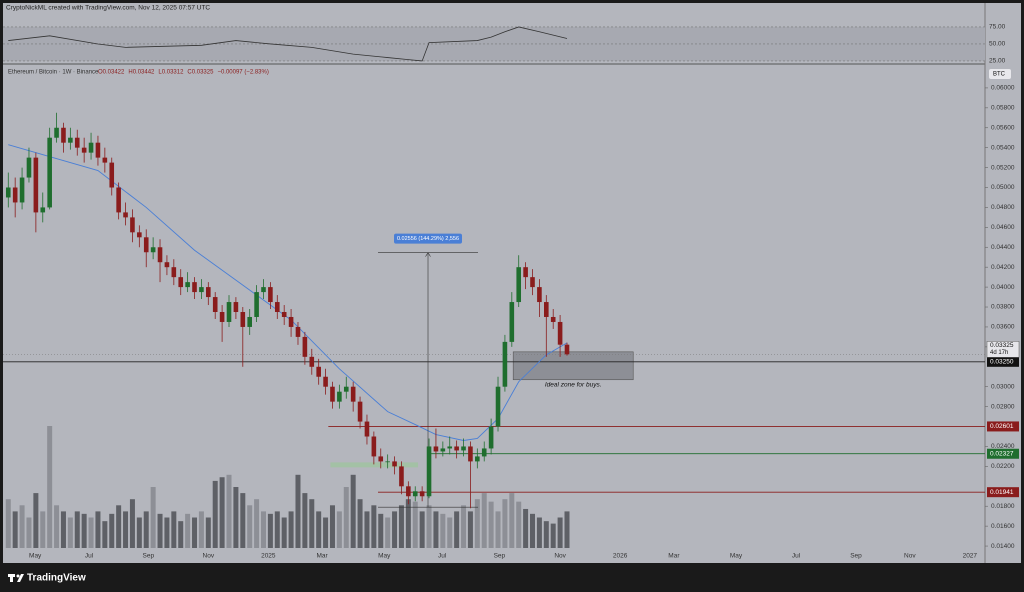 The height and width of the screenshot is (592, 1024). Describe the element at coordinates (323, 556) in the screenshot. I see `x-tick-label: Mar` at that location.